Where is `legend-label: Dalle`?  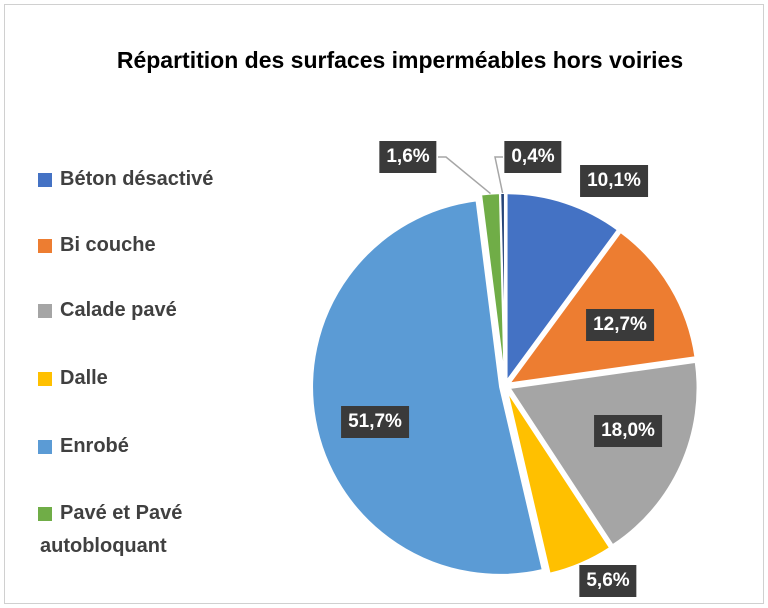 legend-label: Dalle is located at coordinates (84, 378).